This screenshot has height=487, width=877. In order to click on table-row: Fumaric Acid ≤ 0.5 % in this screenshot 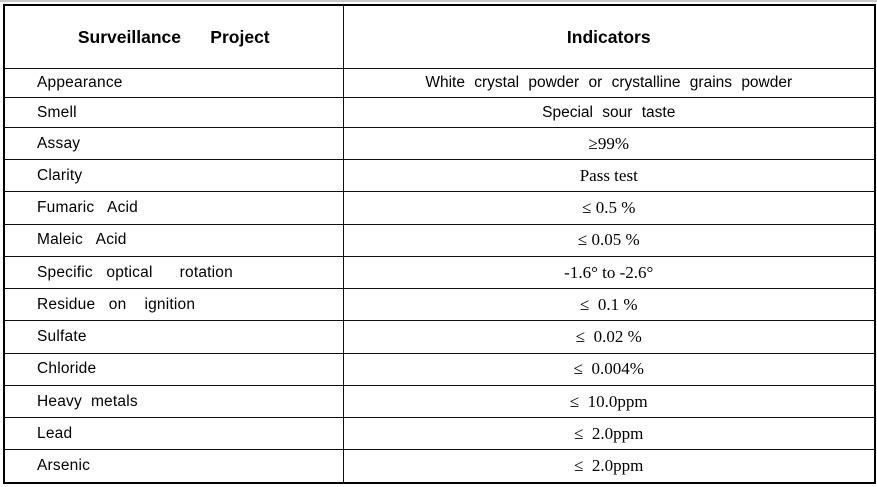, I will do `click(439, 208)`.